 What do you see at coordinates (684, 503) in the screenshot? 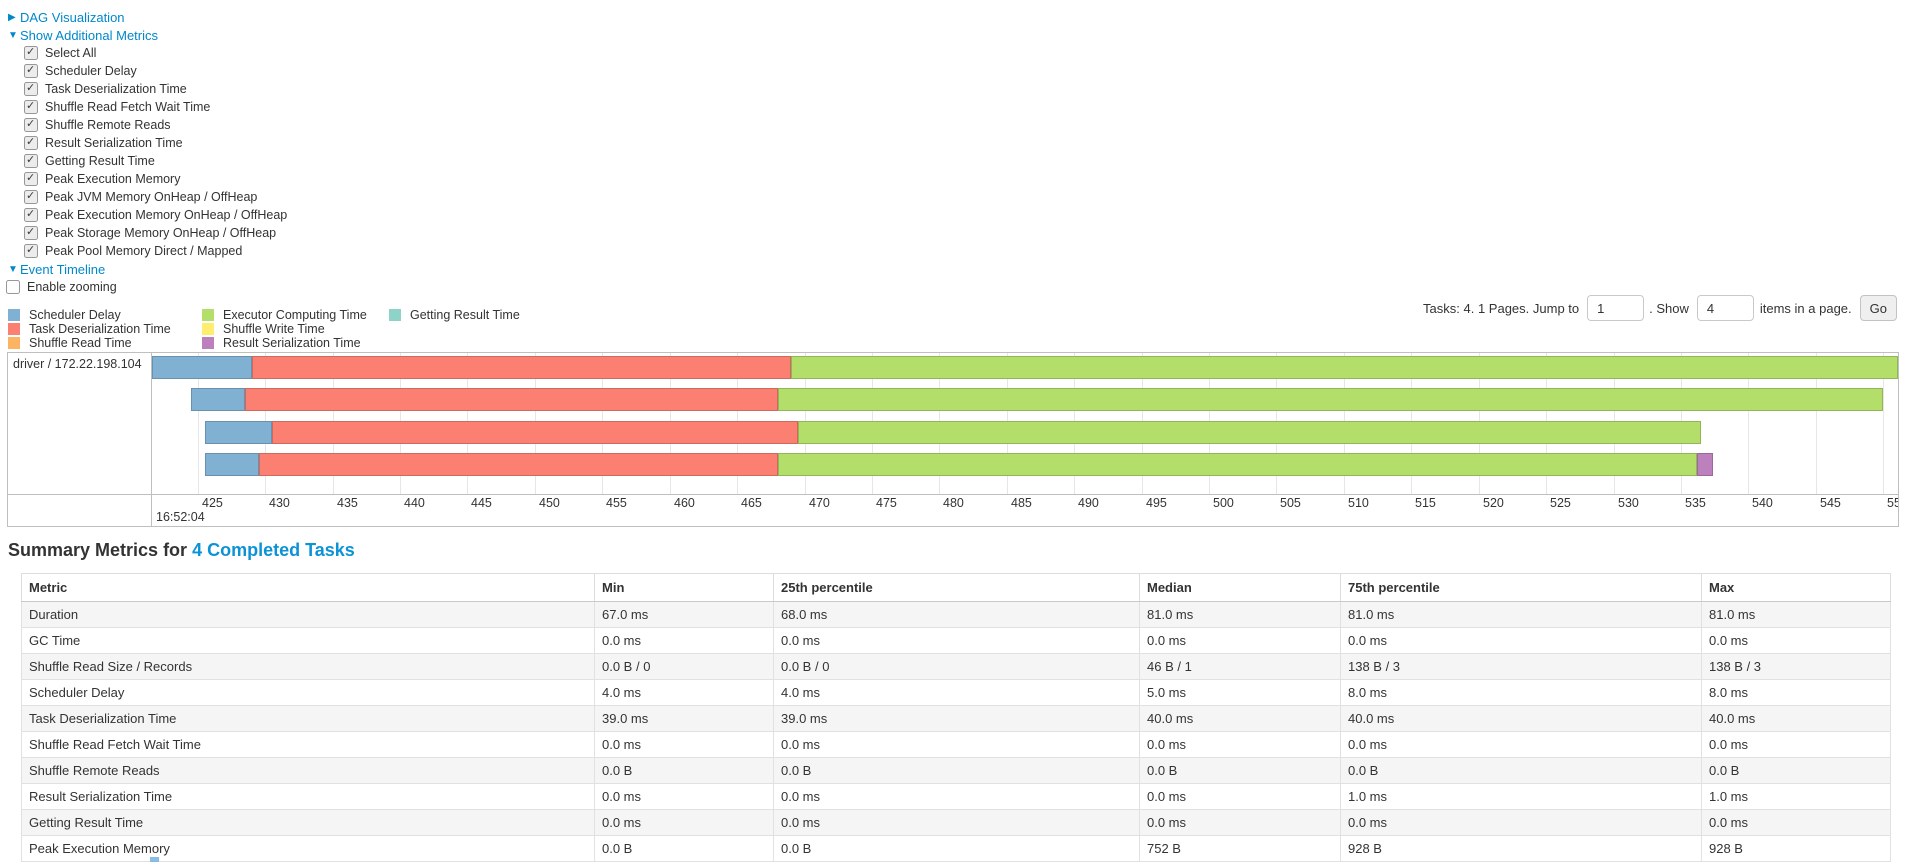
I see `axis-tick-label: 460` at bounding box center [684, 503].